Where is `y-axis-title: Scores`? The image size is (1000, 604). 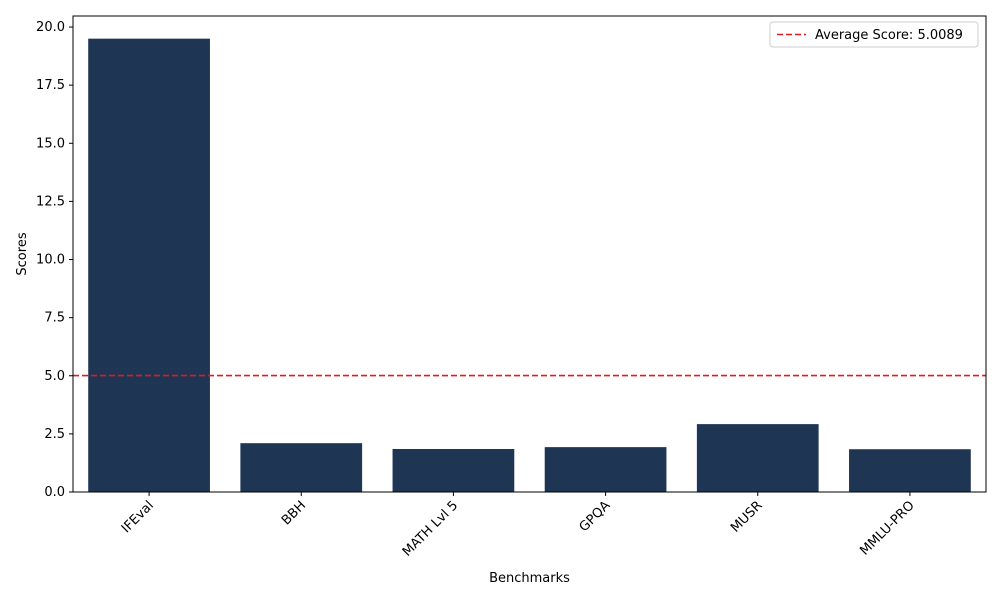 y-axis-title: Scores is located at coordinates (22, 253).